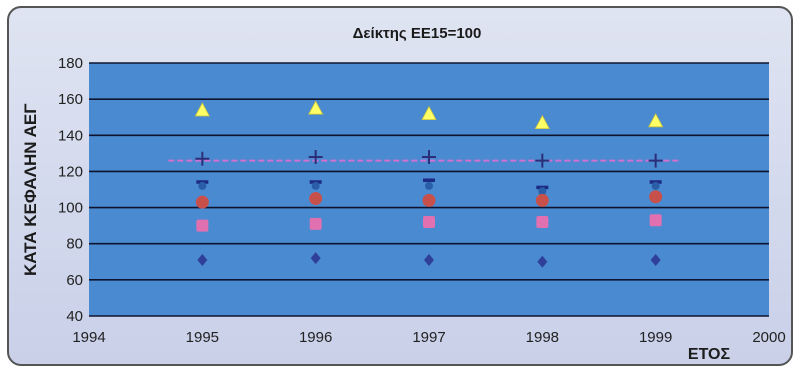  I want to click on y-tick-label: 80, so click(74, 244).